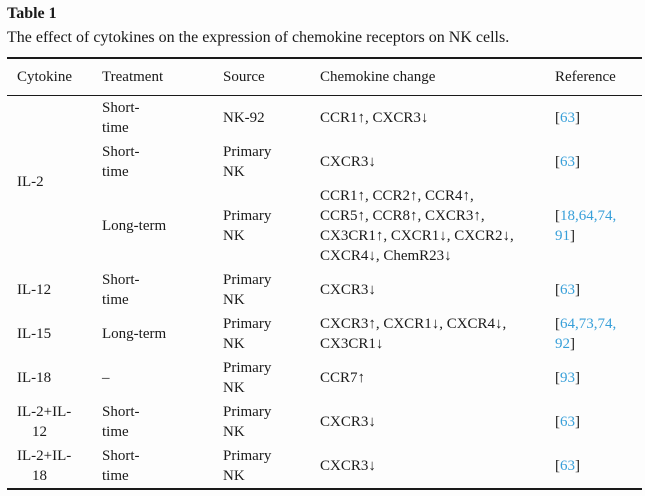 This screenshot has height=496, width=645. What do you see at coordinates (34, 378) in the screenshot?
I see `cytokine-label: IL-18` at bounding box center [34, 378].